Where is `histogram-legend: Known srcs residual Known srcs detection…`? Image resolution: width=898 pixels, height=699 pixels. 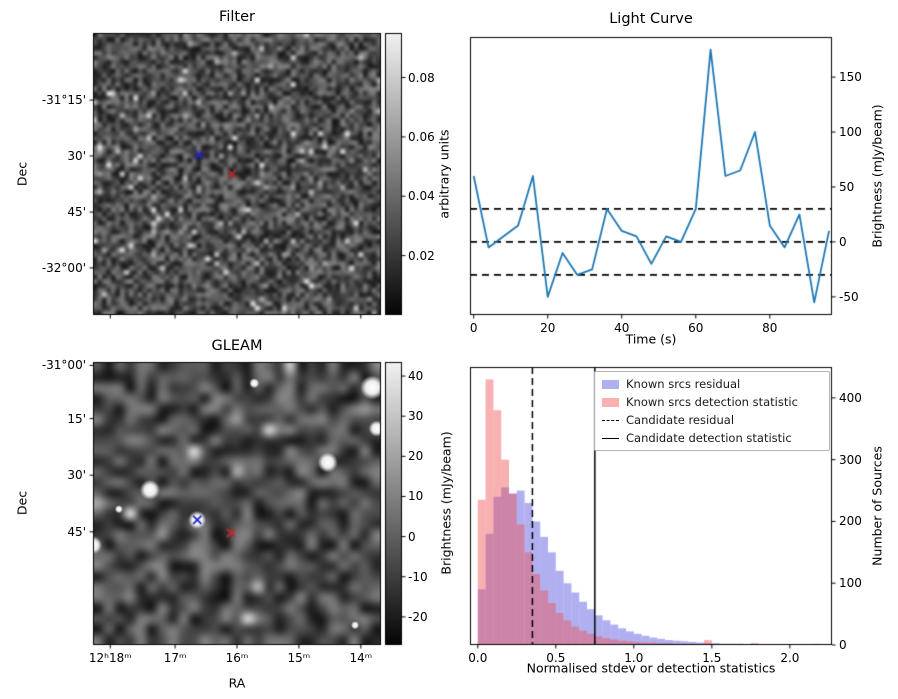 histogram-legend: Known srcs residual Known srcs detection… is located at coordinates (712, 411).